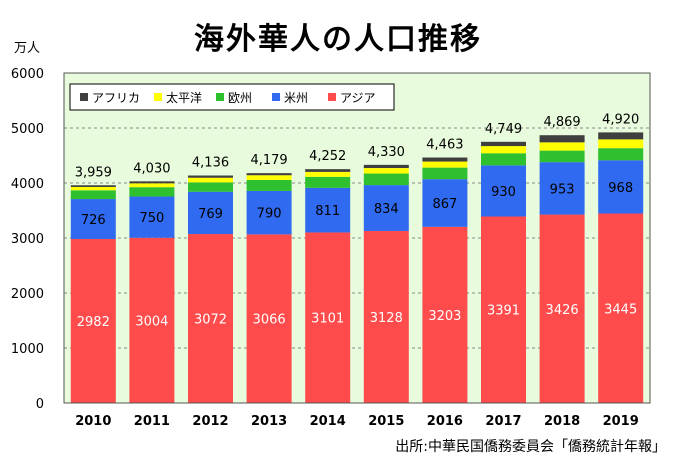 The height and width of the screenshot is (460, 676). I want to click on data-label: 3066, so click(269, 320).